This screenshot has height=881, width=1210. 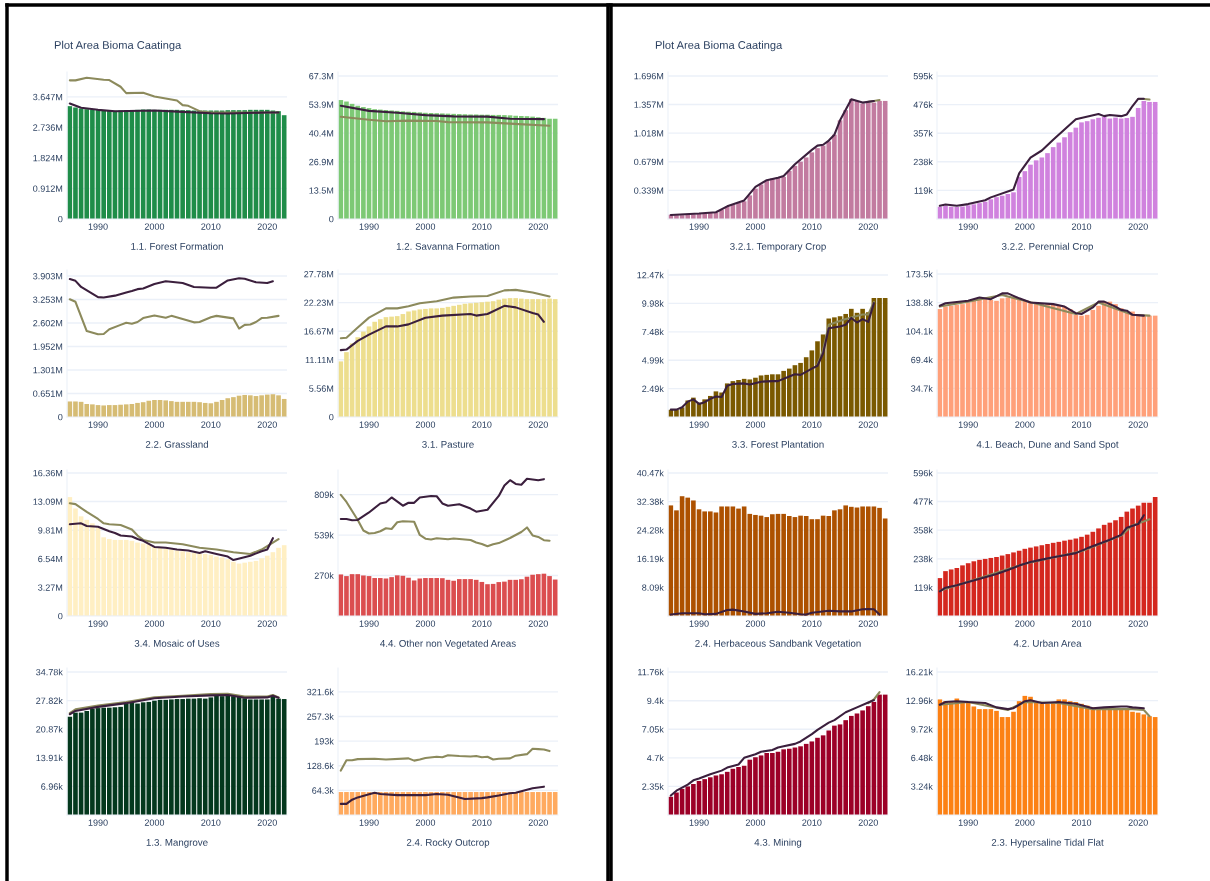 I want to click on y-tick-label: 2.736M, so click(x=48, y=127).